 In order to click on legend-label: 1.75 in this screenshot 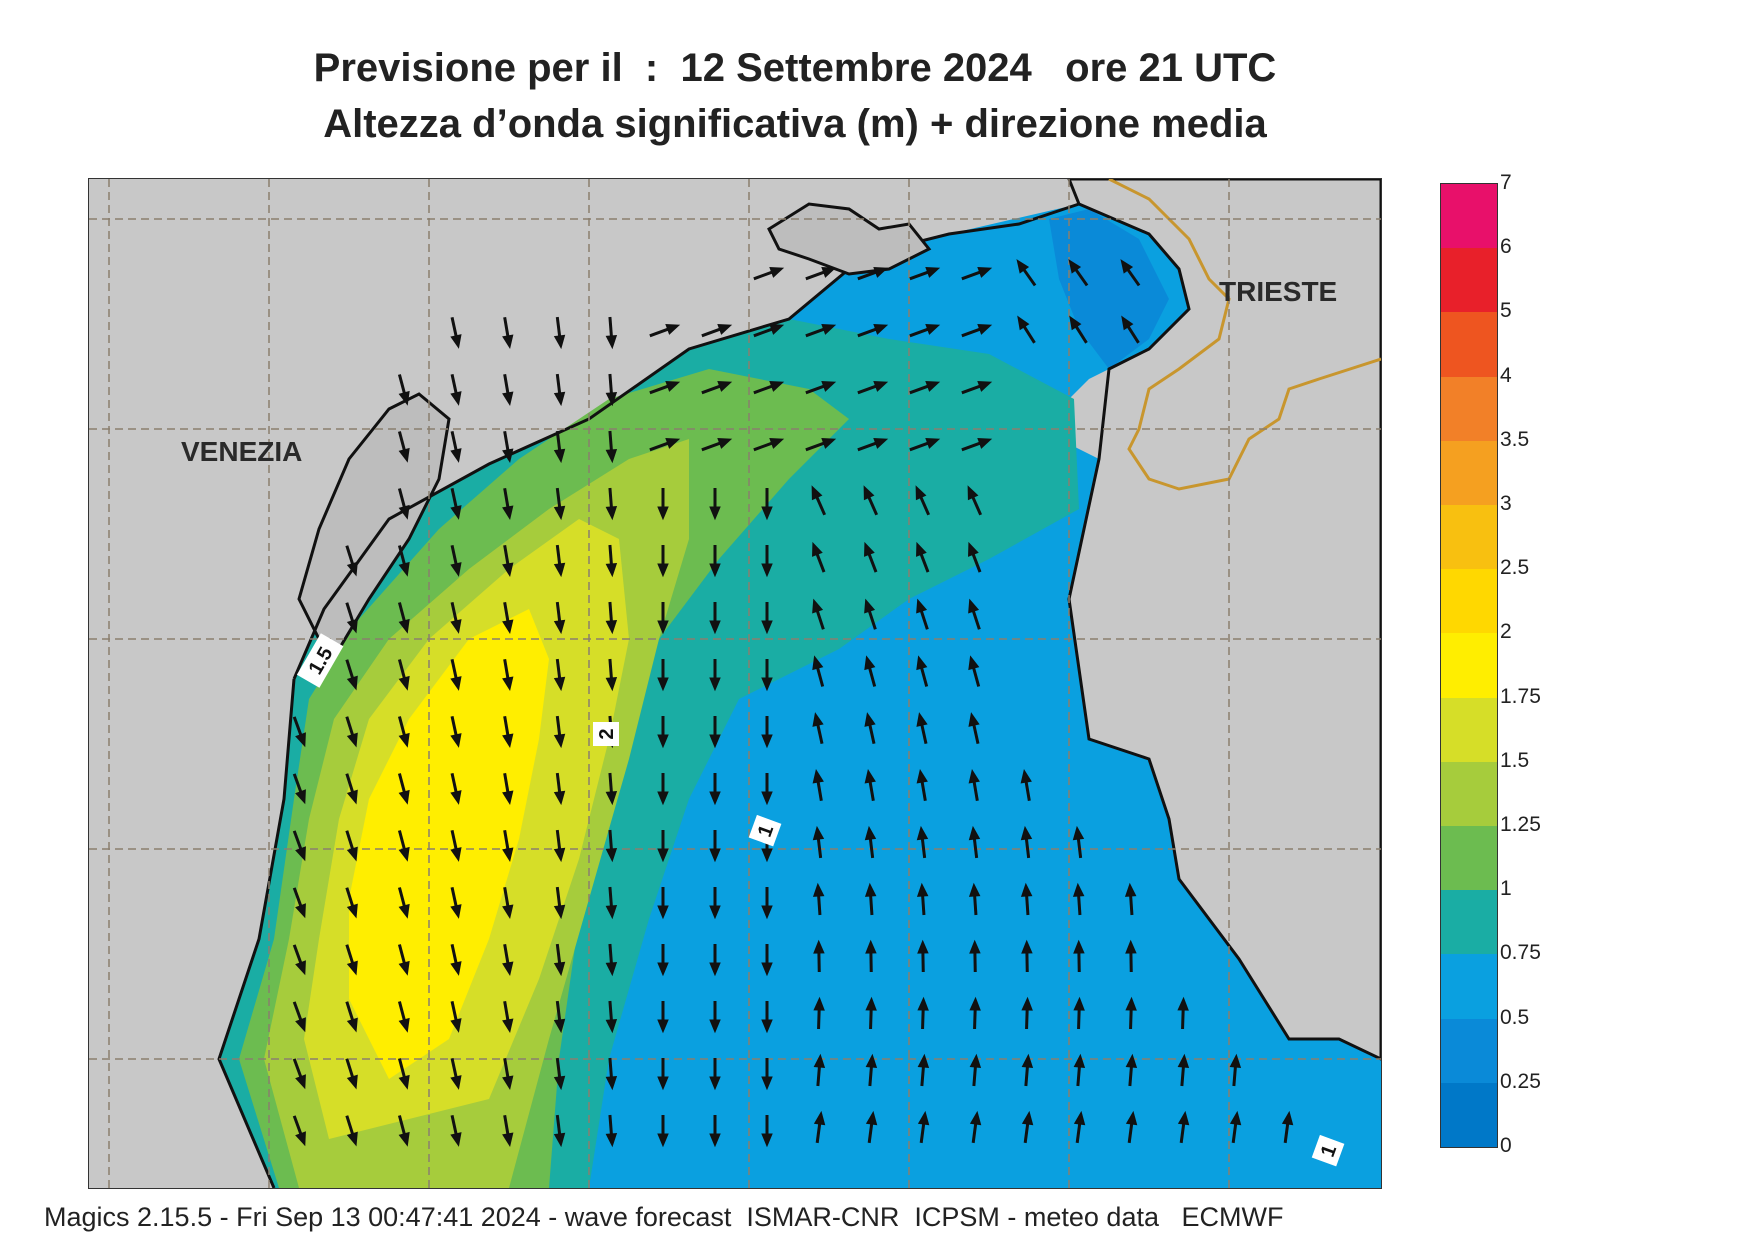, I will do `click(1520, 696)`.